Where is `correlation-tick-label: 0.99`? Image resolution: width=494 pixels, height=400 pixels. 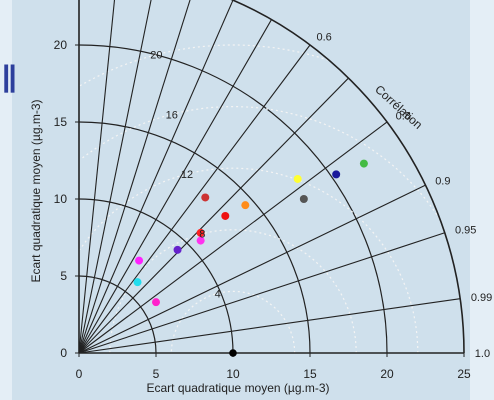 correlation-tick-label: 0.99 is located at coordinates (481, 298).